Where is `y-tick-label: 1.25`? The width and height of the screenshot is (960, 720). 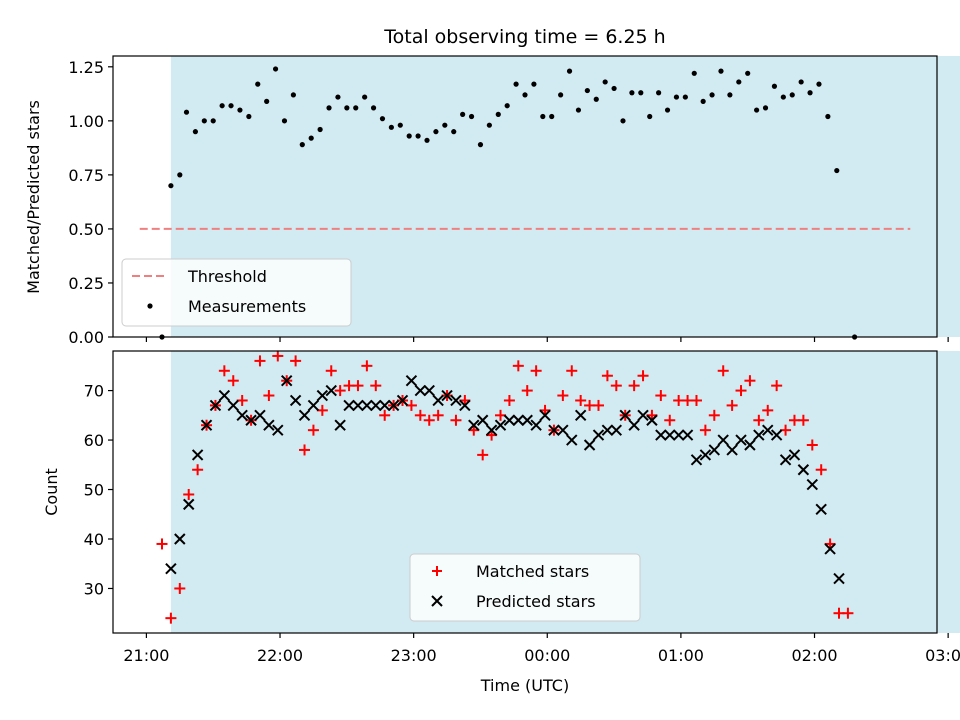 y-tick-label: 1.25 is located at coordinates (86, 67).